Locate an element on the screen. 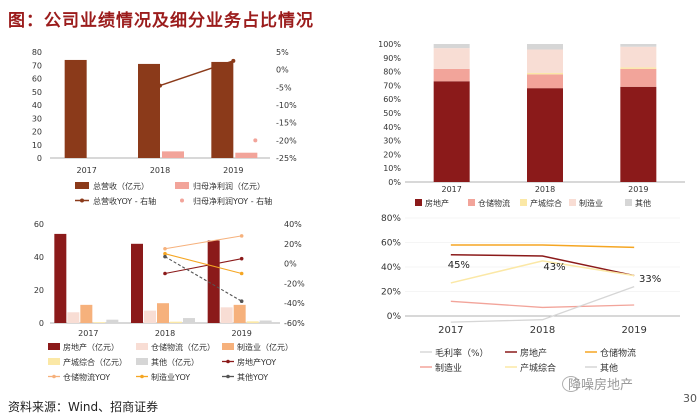  c4-legend-label: 产城综合 is located at coordinates (538, 368).